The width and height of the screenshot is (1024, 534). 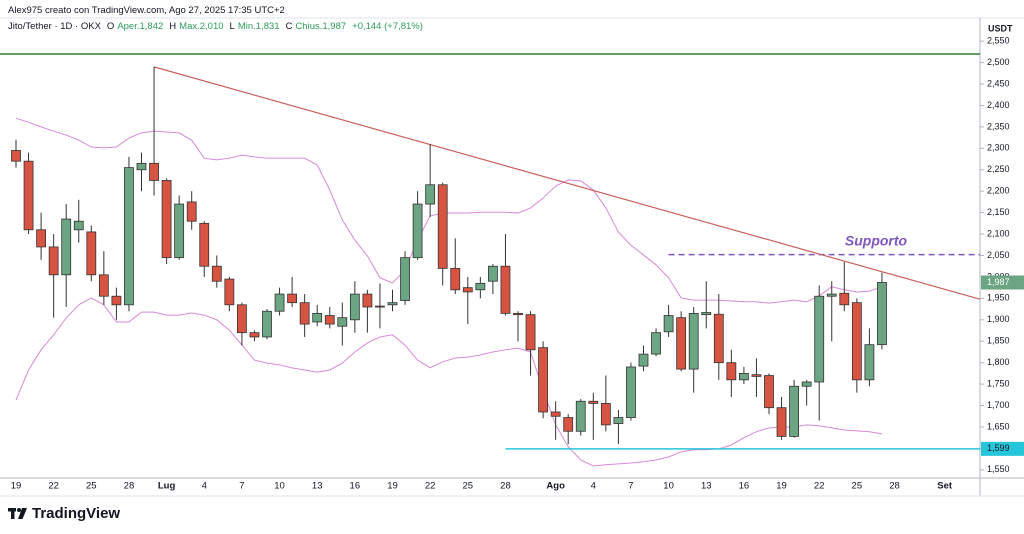 What do you see at coordinates (998, 405) in the screenshot?
I see `y-tick-label: 1,700` at bounding box center [998, 405].